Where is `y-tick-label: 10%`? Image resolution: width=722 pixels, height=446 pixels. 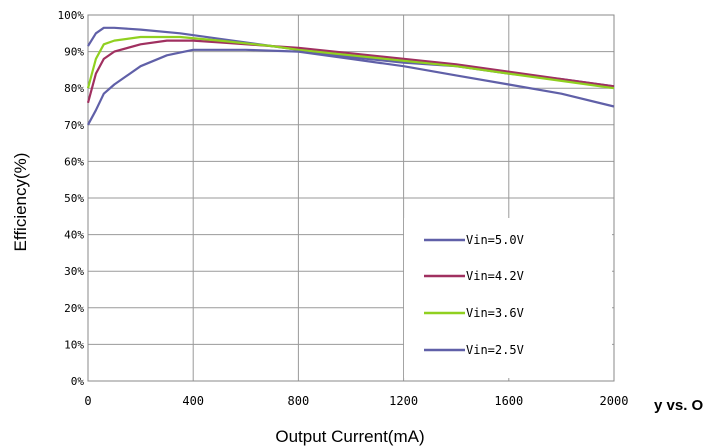 y-tick-label: 10% is located at coordinates (74, 344).